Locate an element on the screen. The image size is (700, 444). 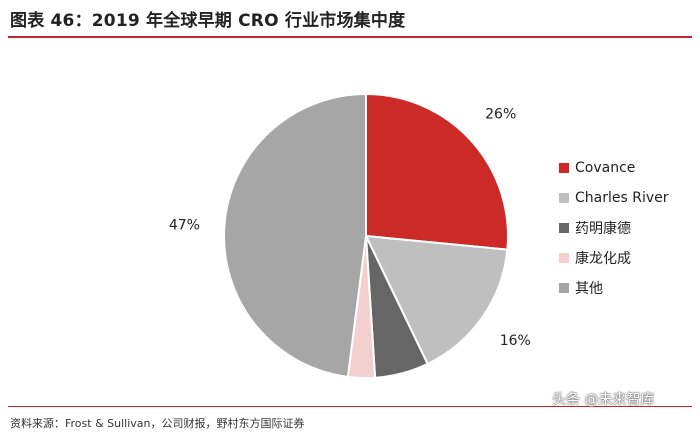
title-divider is located at coordinates (350, 37).